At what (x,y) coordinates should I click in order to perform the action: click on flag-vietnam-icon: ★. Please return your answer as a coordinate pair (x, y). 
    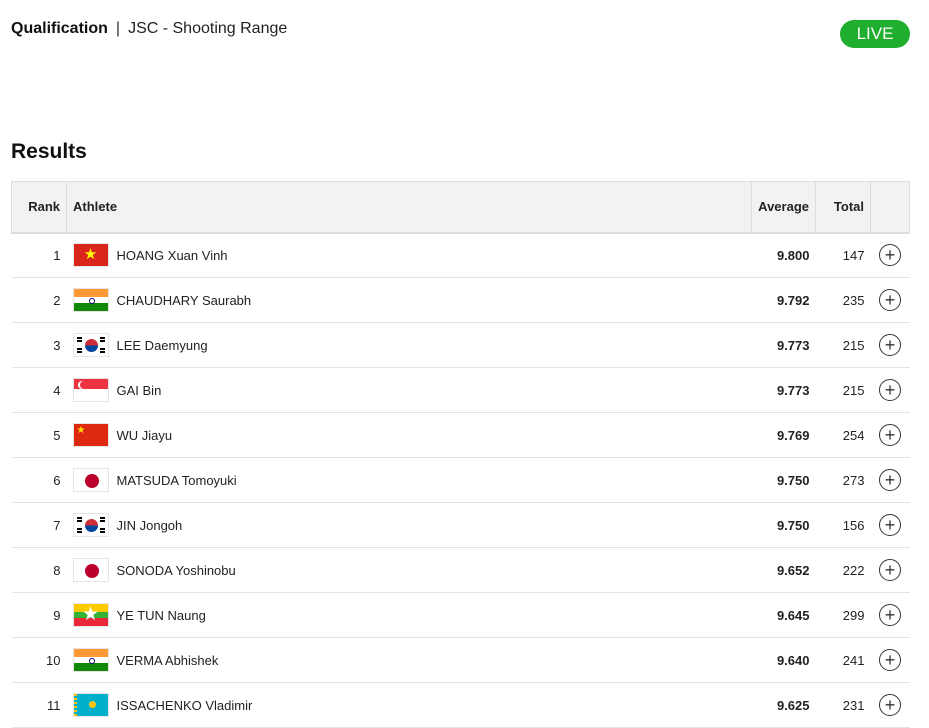
    Looking at the image, I should click on (90, 255).